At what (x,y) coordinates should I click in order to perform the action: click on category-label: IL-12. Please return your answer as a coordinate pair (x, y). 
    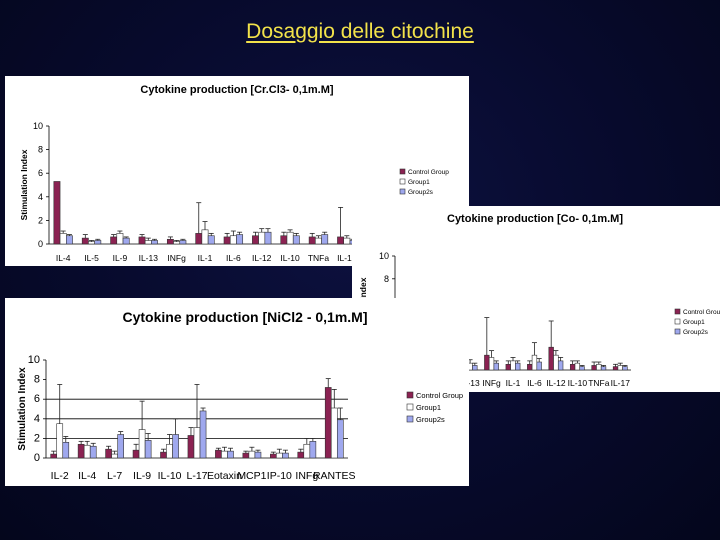
    Looking at the image, I should click on (556, 383).